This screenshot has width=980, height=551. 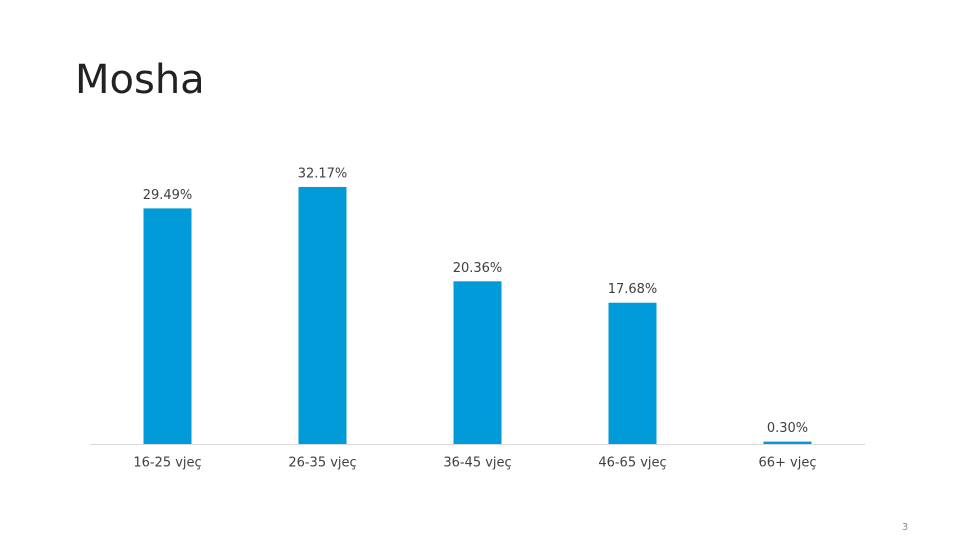 I want to click on x-tick-label: 16-25 vjeç, so click(x=167, y=463).